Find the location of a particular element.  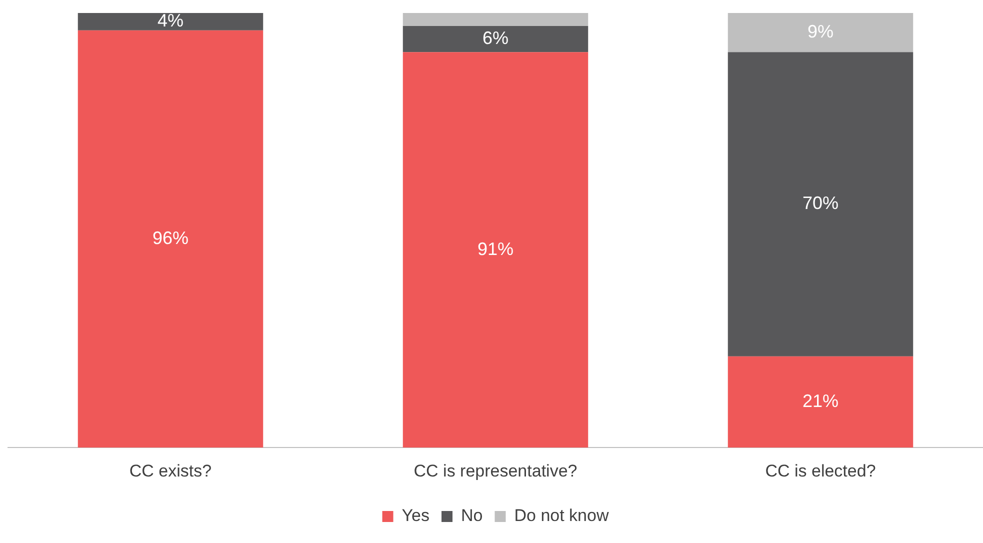

data-label: 6% is located at coordinates (495, 38).